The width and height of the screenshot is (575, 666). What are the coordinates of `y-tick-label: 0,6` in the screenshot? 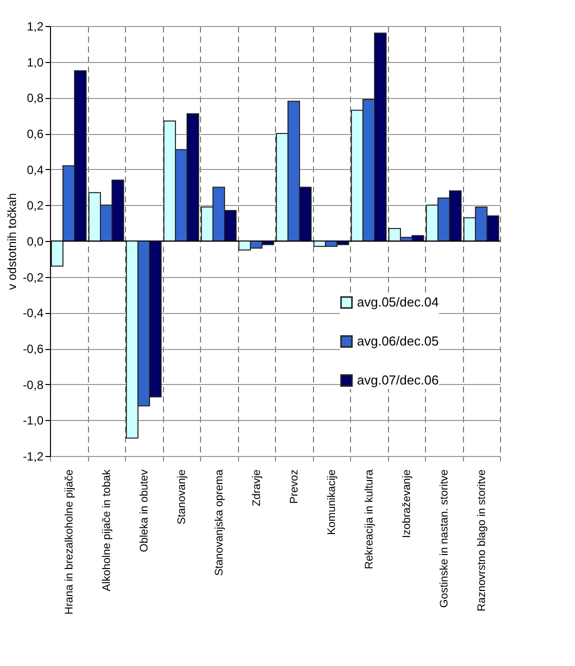 It's located at (35, 134).